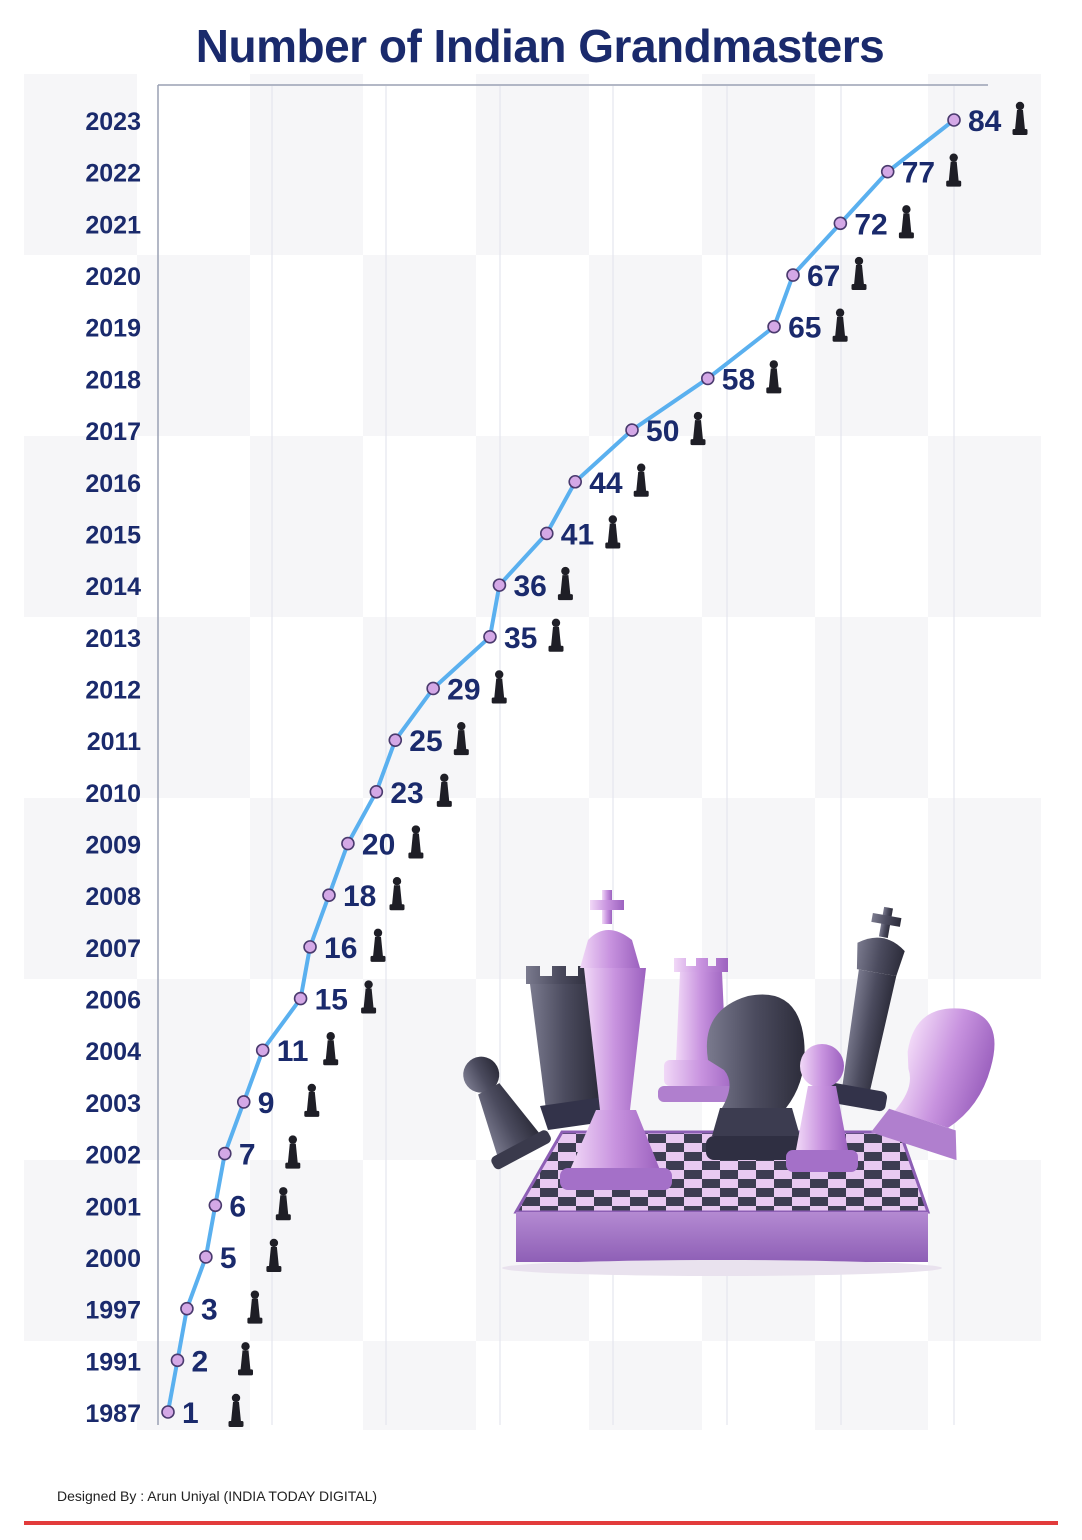 The image size is (1082, 1540). Describe the element at coordinates (540, 46) in the screenshot. I see `chart-title: Number of Indian Grandmasters` at that location.